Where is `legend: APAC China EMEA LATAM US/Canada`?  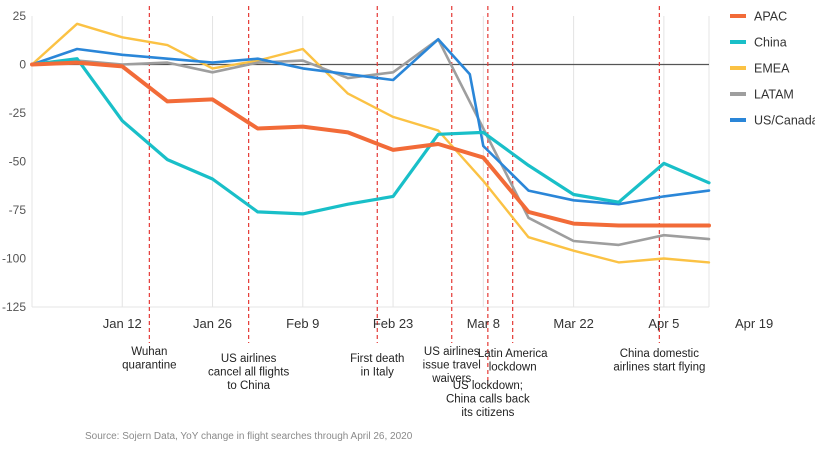
legend: APAC China EMEA LATAM US/Canada is located at coordinates (772, 69).